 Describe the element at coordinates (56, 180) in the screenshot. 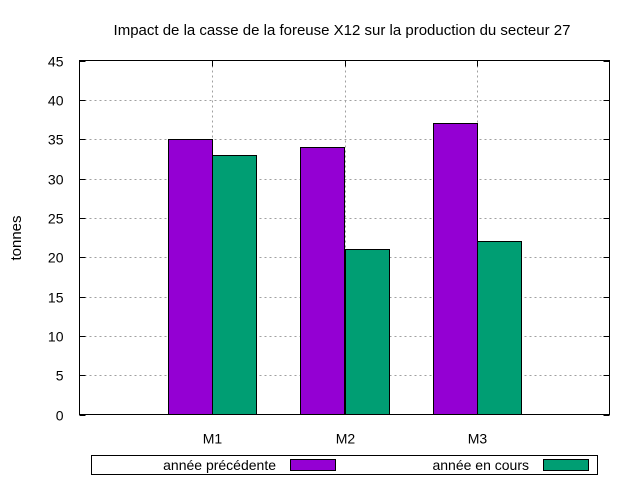

I see `y-tick-label: 30` at that location.